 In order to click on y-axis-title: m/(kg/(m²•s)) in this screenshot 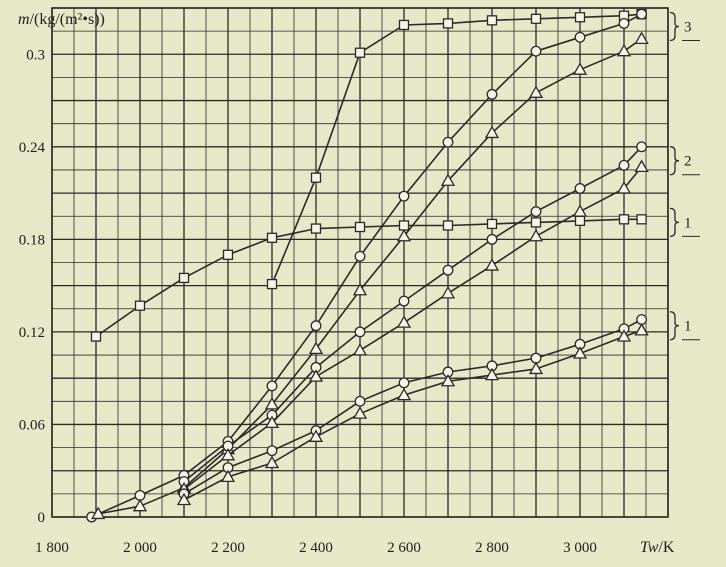, I will do `click(61, 19)`.